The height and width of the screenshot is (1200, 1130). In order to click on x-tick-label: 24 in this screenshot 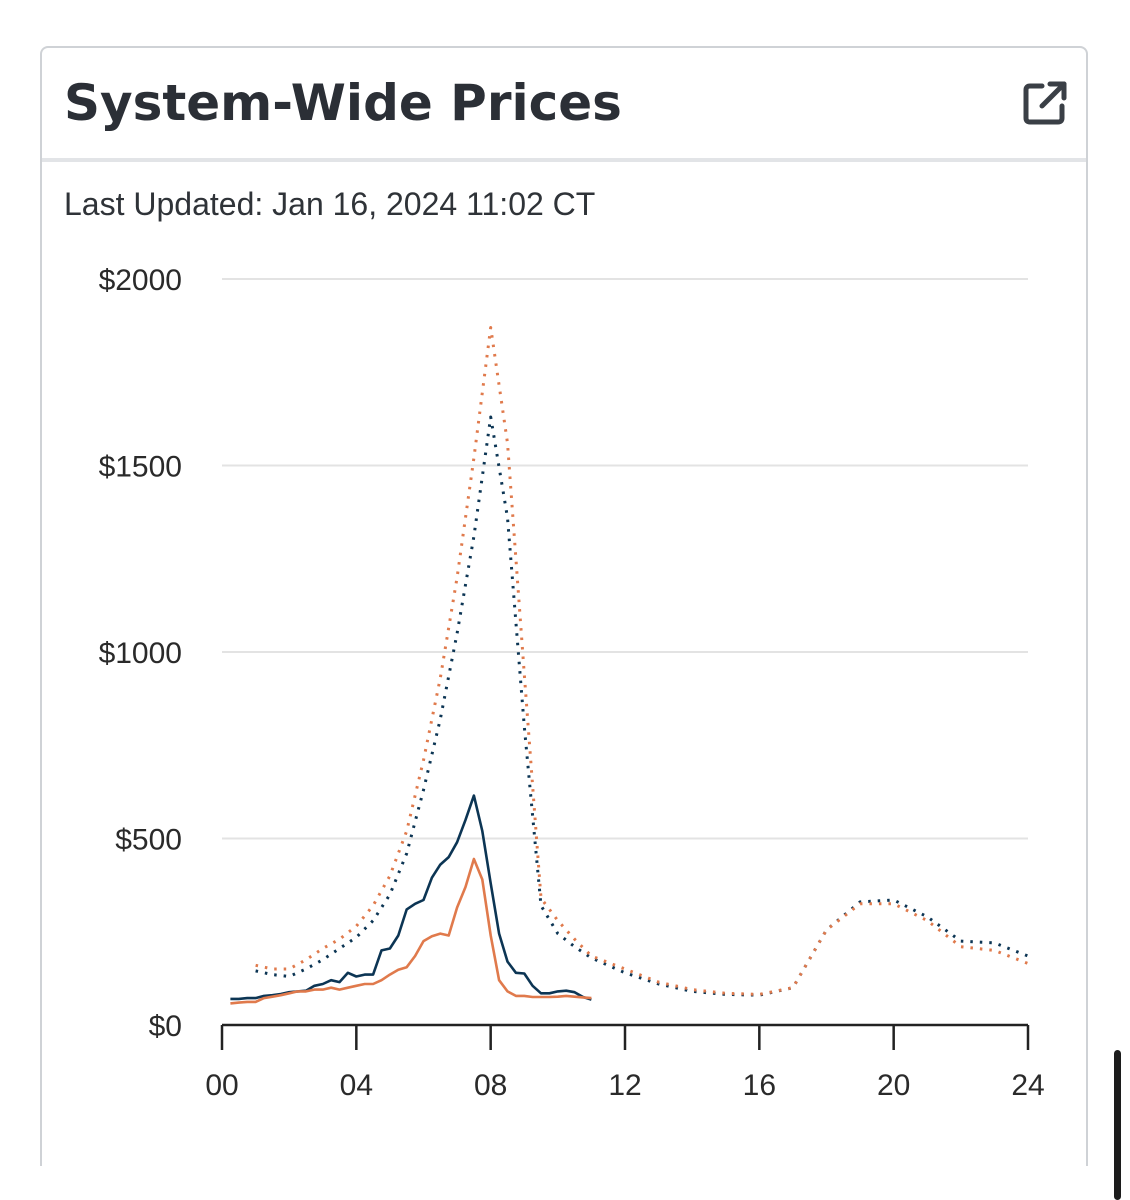, I will do `click(1027, 1085)`.